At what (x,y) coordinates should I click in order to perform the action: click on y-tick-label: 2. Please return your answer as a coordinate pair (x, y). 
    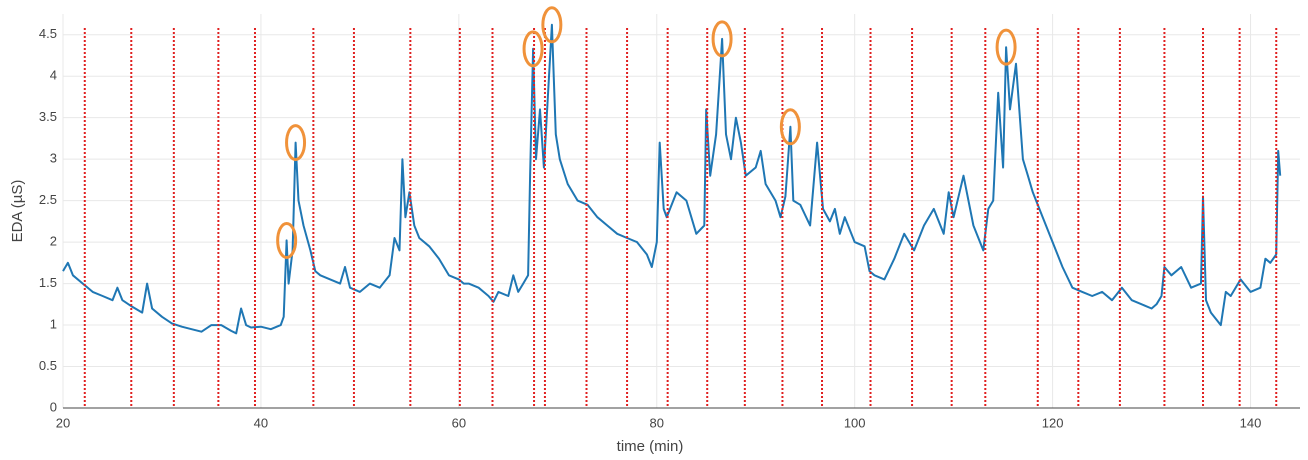
    Looking at the image, I should click on (53, 241).